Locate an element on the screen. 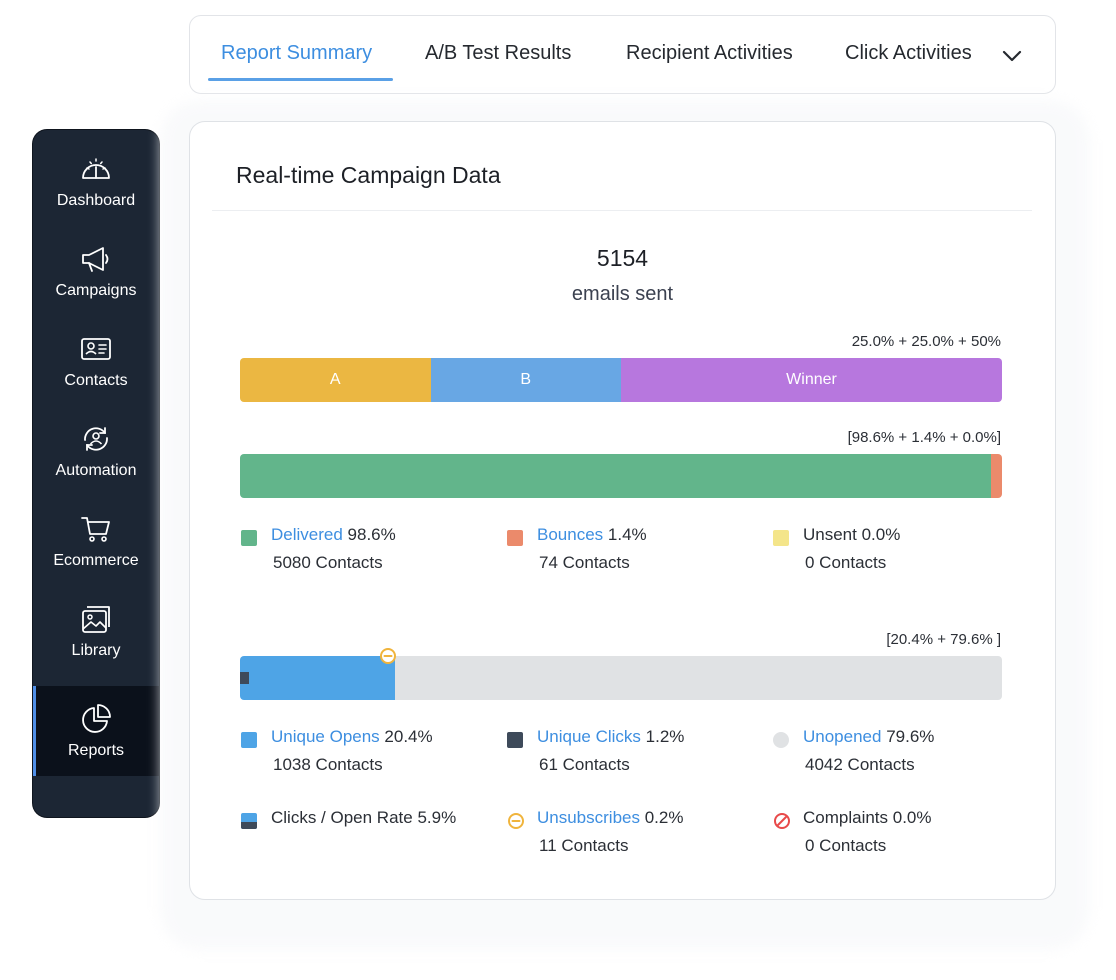  unique-clicks-percent: 1.2% is located at coordinates (662, 736).